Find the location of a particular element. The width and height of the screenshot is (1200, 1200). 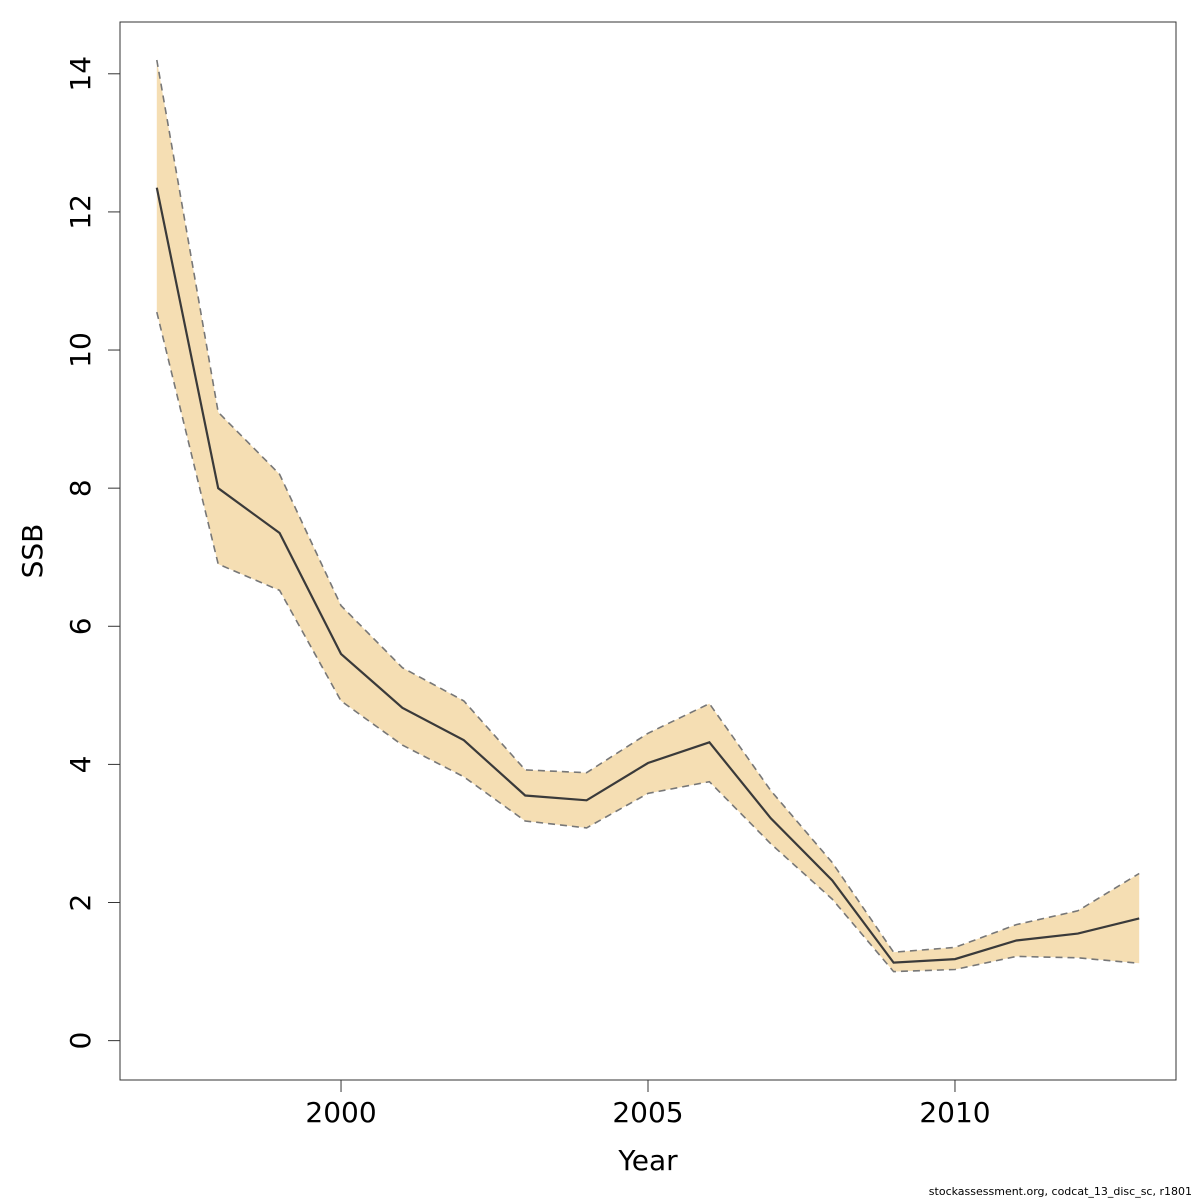

y-tick-label: 10 is located at coordinates (80, 350).